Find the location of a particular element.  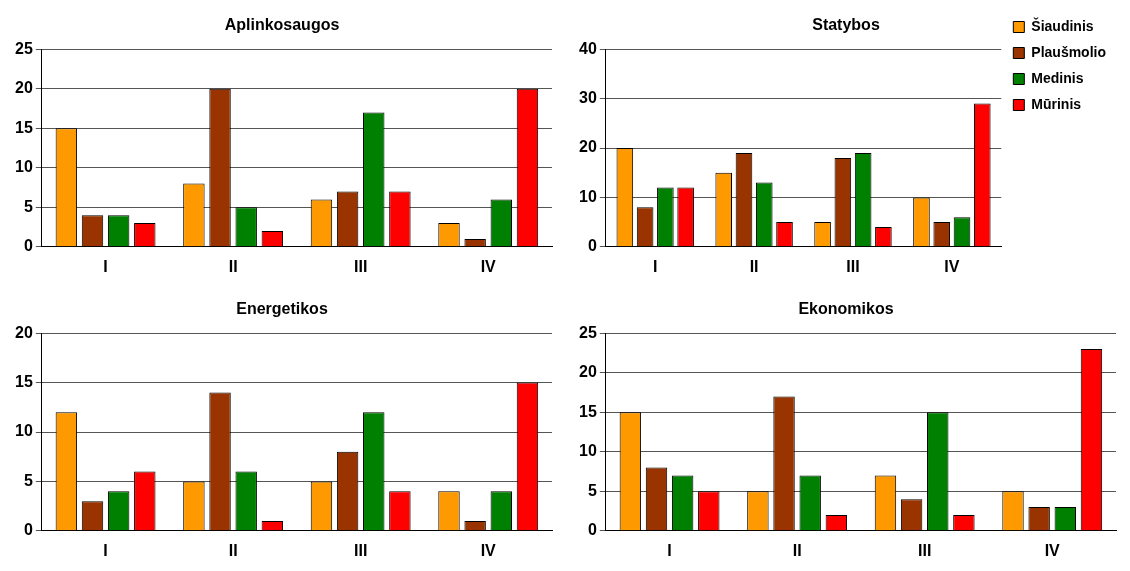

y-tick-label: 30 is located at coordinates (588, 98).